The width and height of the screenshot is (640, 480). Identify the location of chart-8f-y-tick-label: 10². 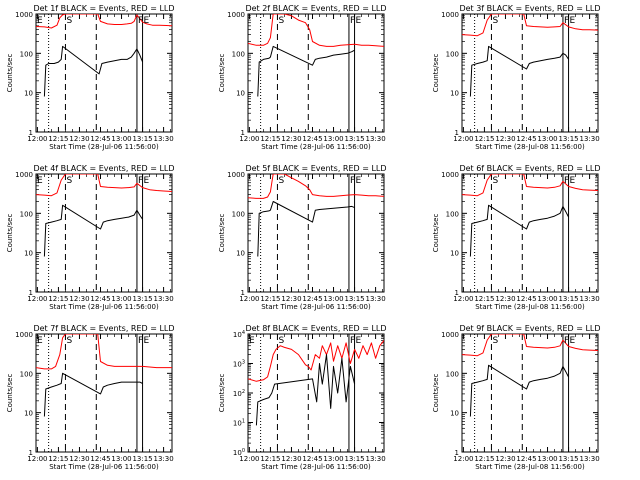
(239, 393).